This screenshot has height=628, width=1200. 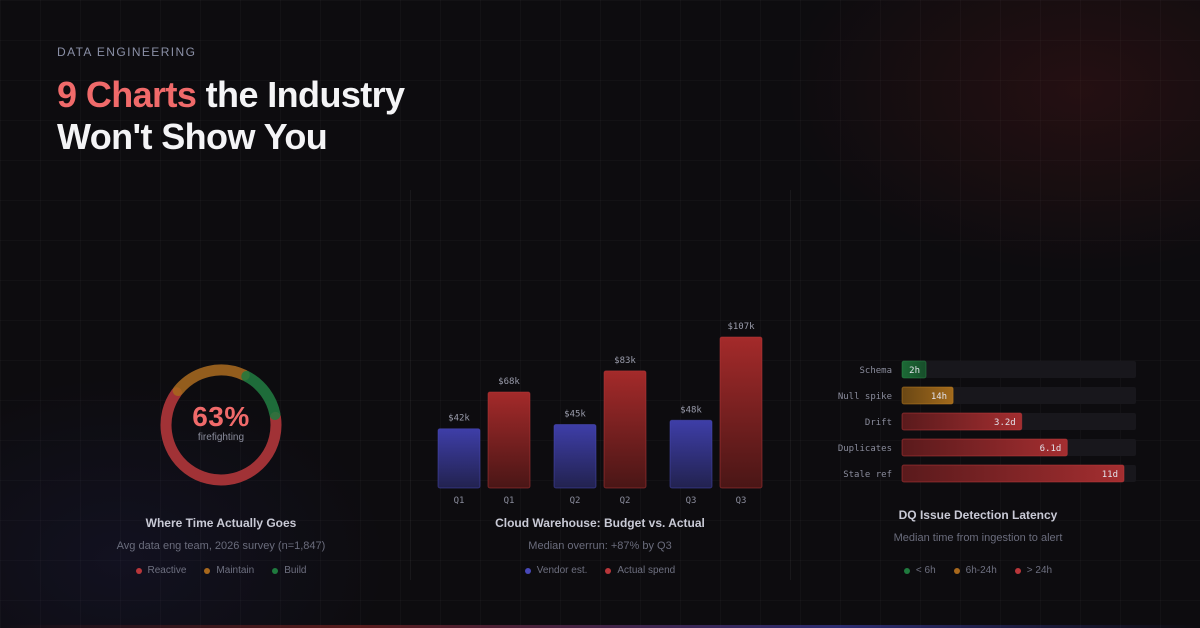 I want to click on latency-bar-drift, so click(x=962, y=421).